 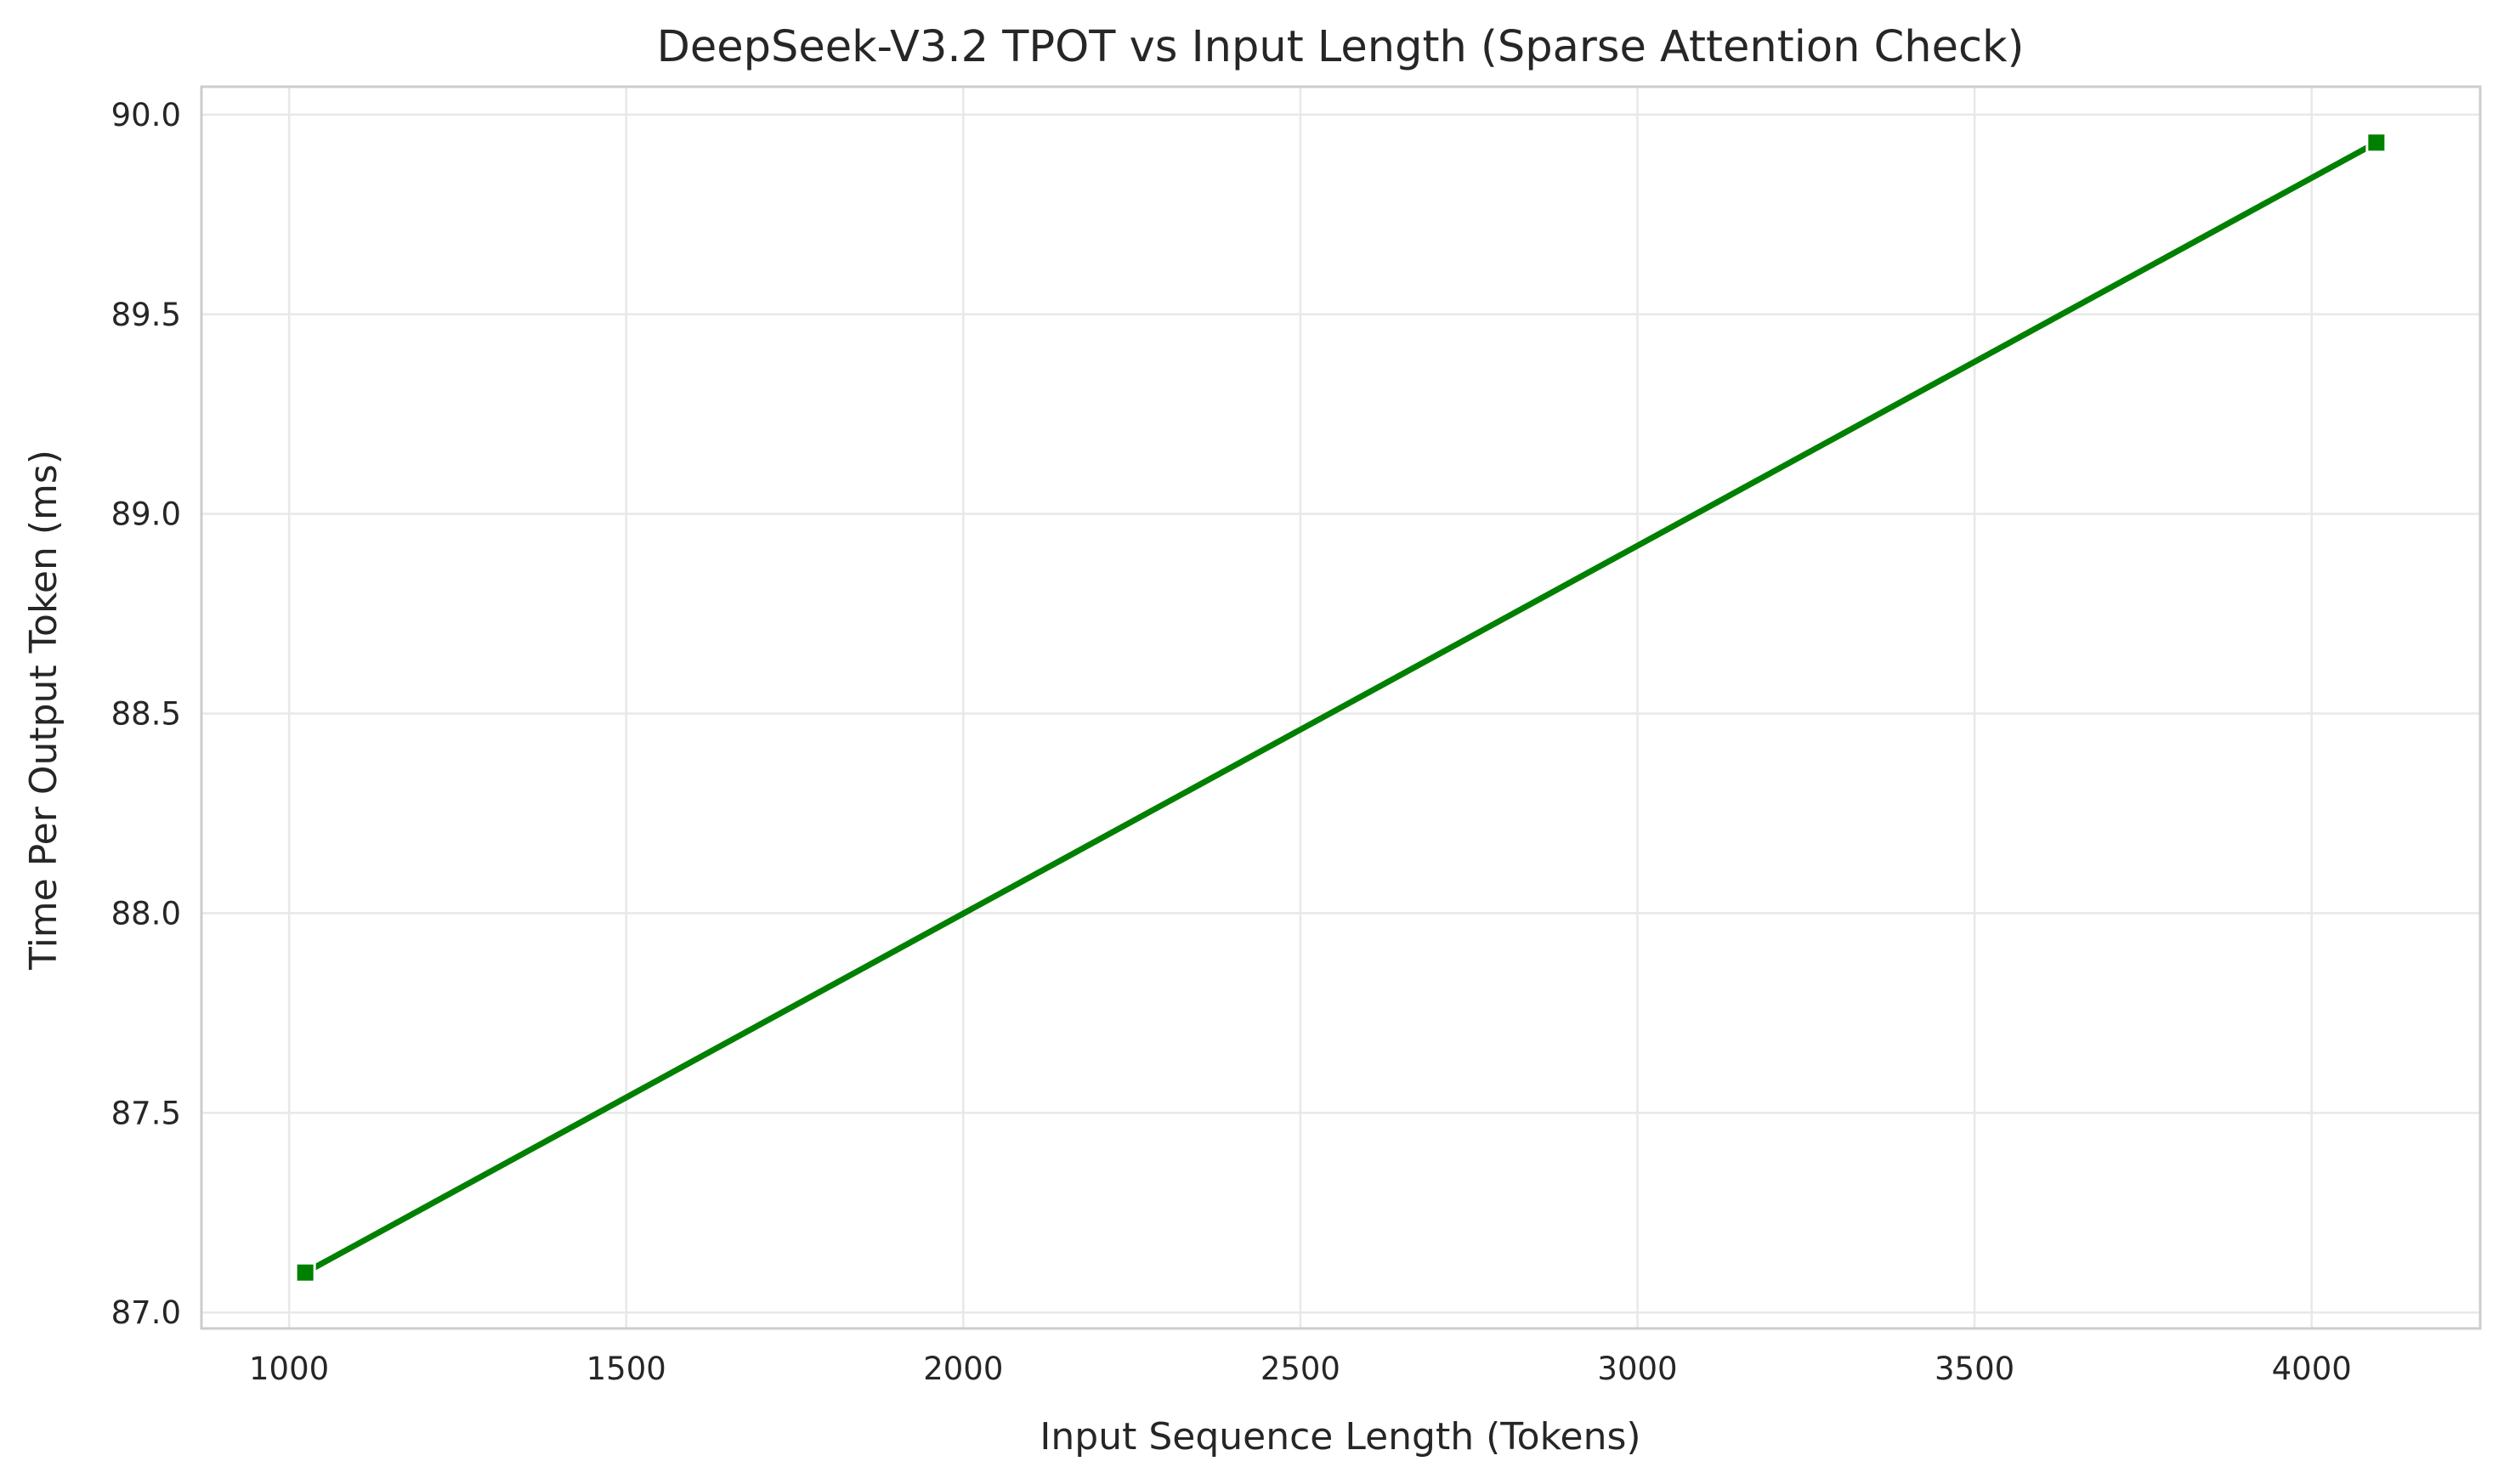 What do you see at coordinates (146, 1113) in the screenshot?
I see `y-tick-label: 87.5` at bounding box center [146, 1113].